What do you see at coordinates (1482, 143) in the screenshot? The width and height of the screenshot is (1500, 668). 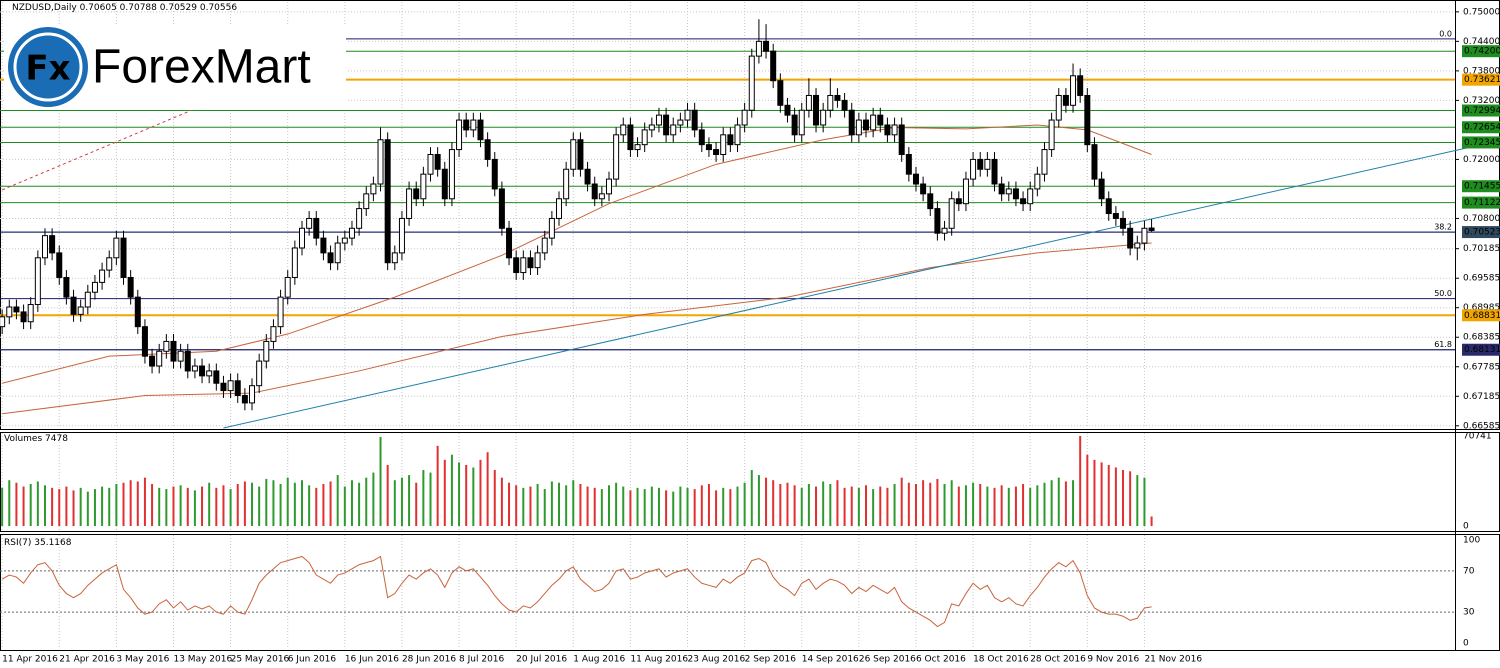 I see `level-label: 0.72345` at bounding box center [1482, 143].